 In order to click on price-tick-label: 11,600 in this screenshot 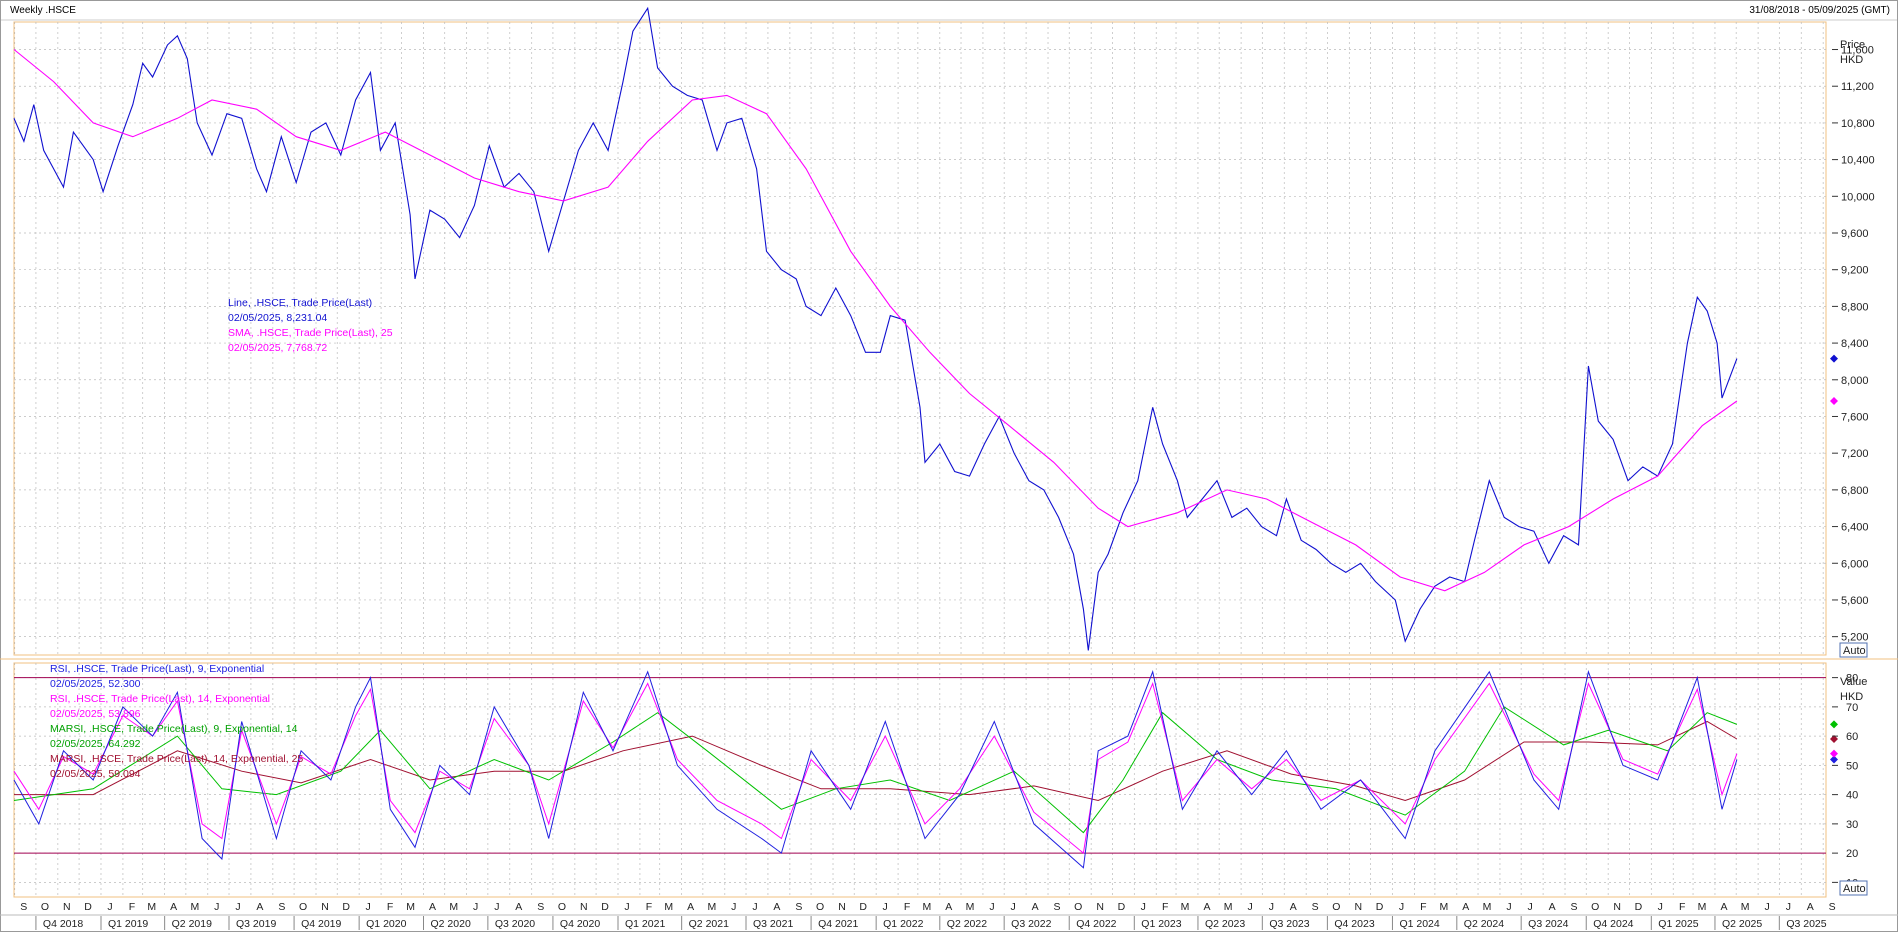, I will do `click(1857, 51)`.